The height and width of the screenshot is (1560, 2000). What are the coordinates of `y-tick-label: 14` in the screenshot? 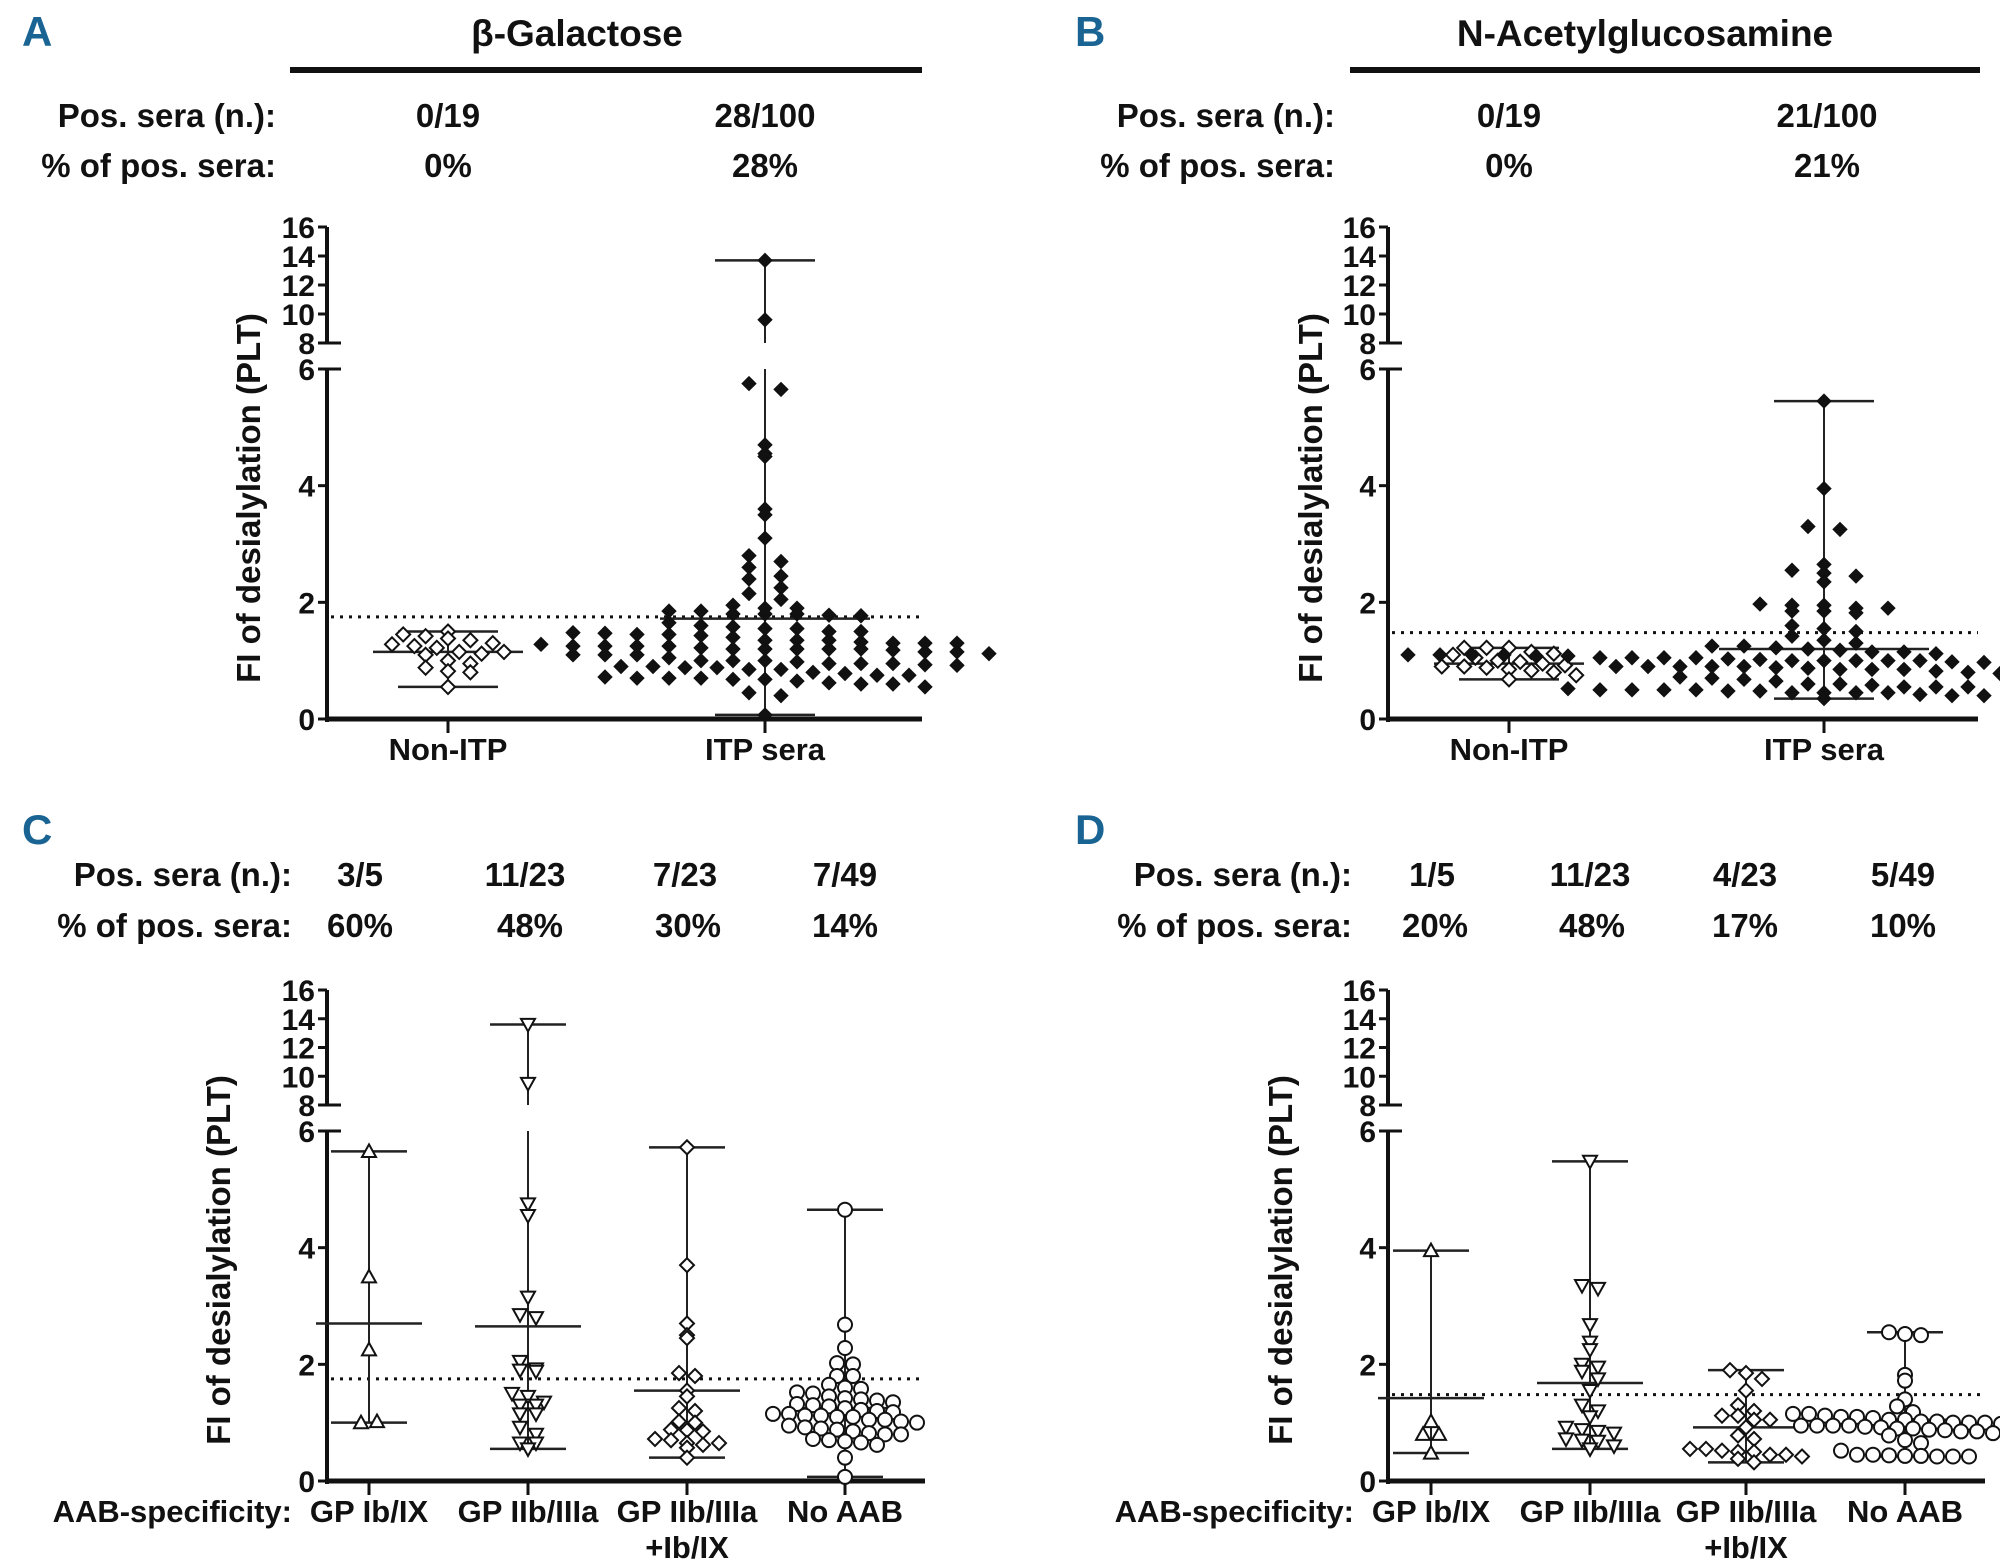 It's located at (299, 1020).